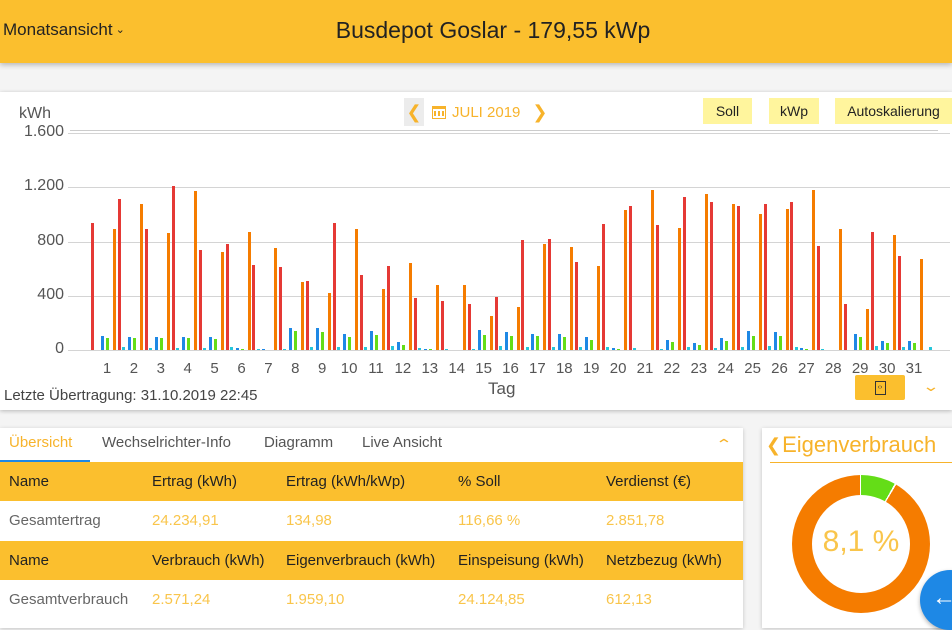 The height and width of the screenshot is (630, 952). I want to click on kwp-toggle-button: kWp, so click(794, 111).